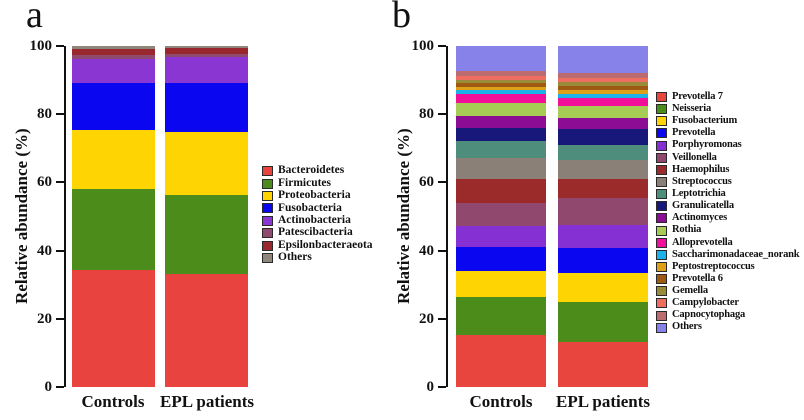  Describe the element at coordinates (44, 182) in the screenshot. I see `y-axis-tick-label-60: 60` at that location.